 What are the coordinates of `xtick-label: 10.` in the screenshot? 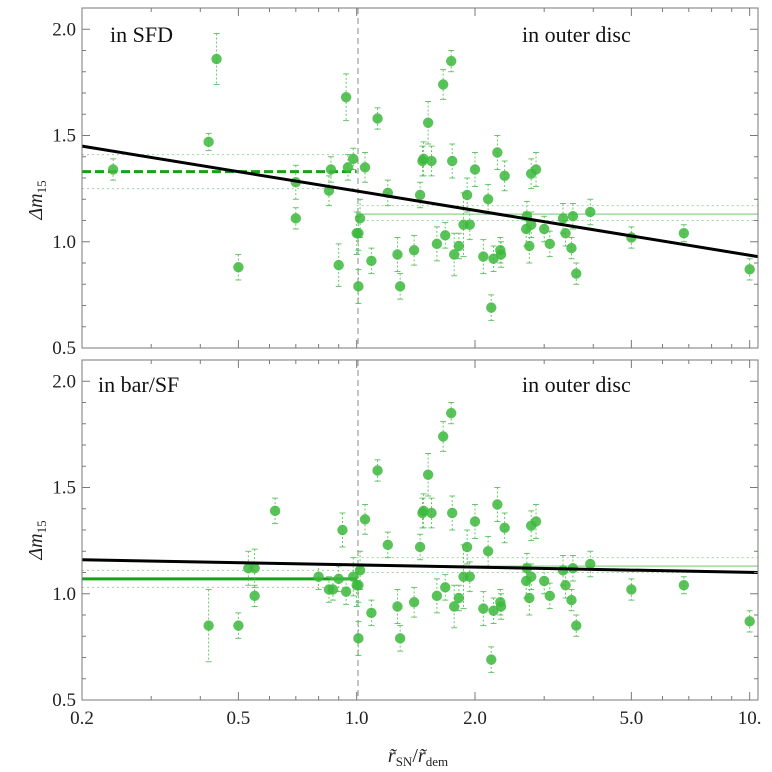 It's located at (750, 718).